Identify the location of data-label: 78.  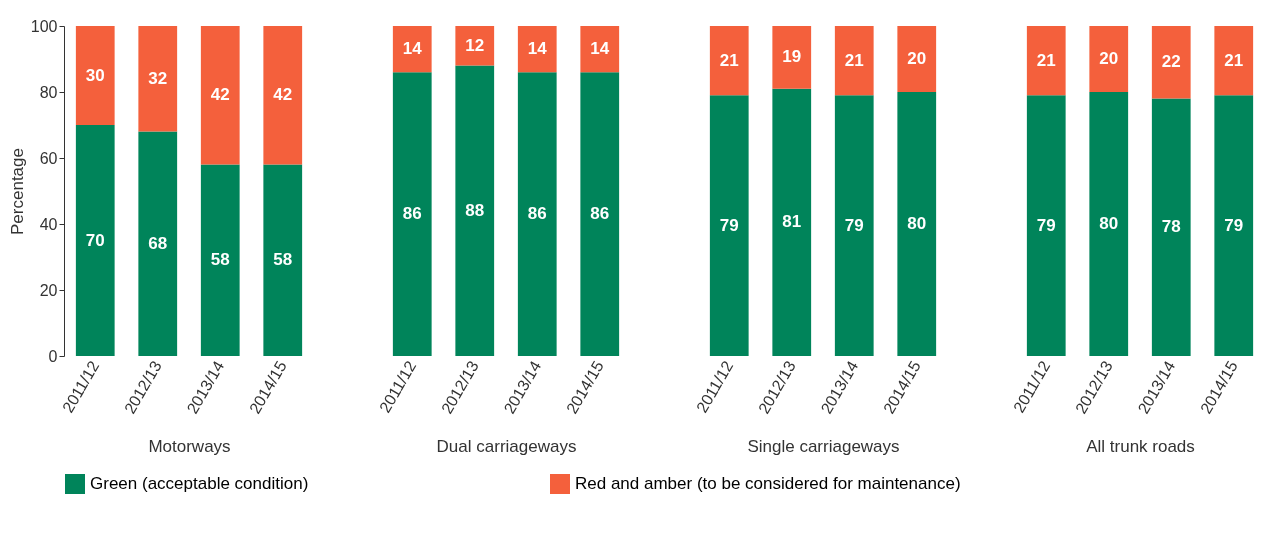
(1171, 227).